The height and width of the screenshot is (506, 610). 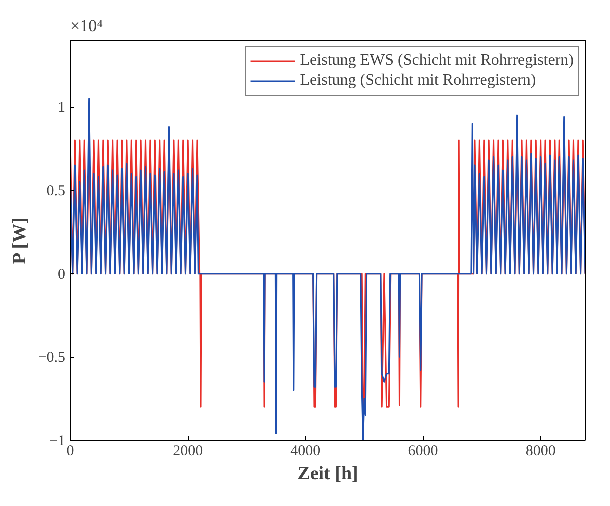 I want to click on y-tick-label: 1, so click(x=62, y=108).